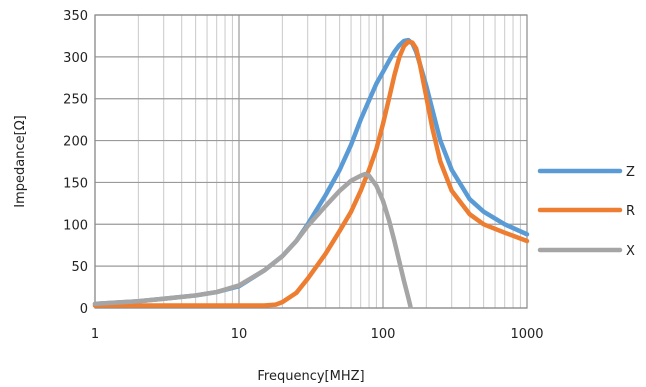 Image resolution: width=646 pixels, height=387 pixels. Describe the element at coordinates (75, 163) in the screenshot. I see `y-axis-ticks: 0 50 100 150 200 250 300 350` at that location.